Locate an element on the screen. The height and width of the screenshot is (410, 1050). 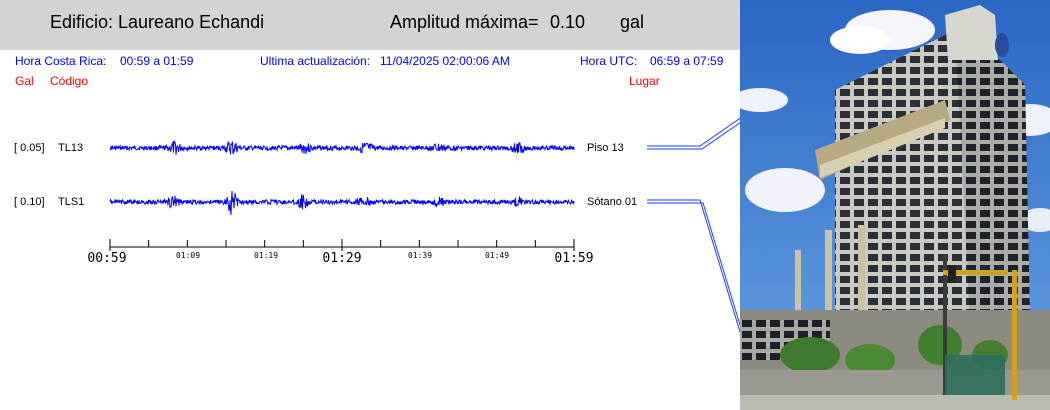
tick-label-0119: 01:19 is located at coordinates (266, 255).